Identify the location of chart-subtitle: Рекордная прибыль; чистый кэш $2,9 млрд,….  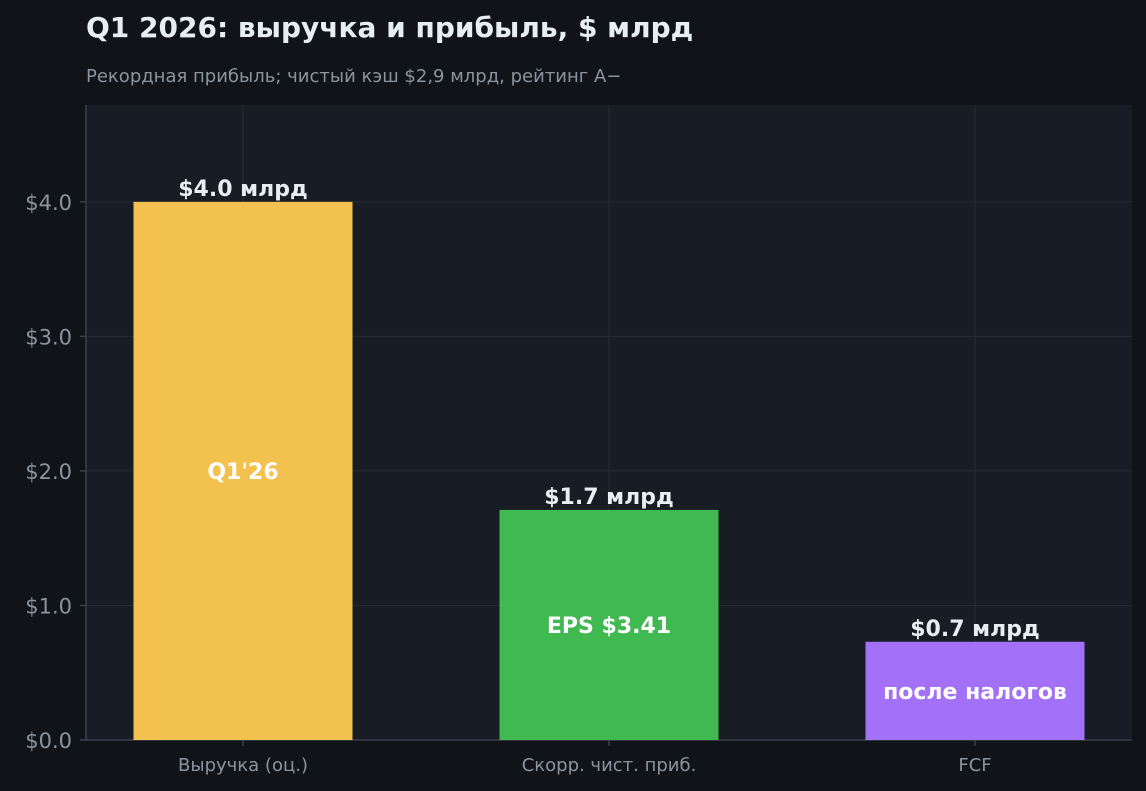
(354, 76).